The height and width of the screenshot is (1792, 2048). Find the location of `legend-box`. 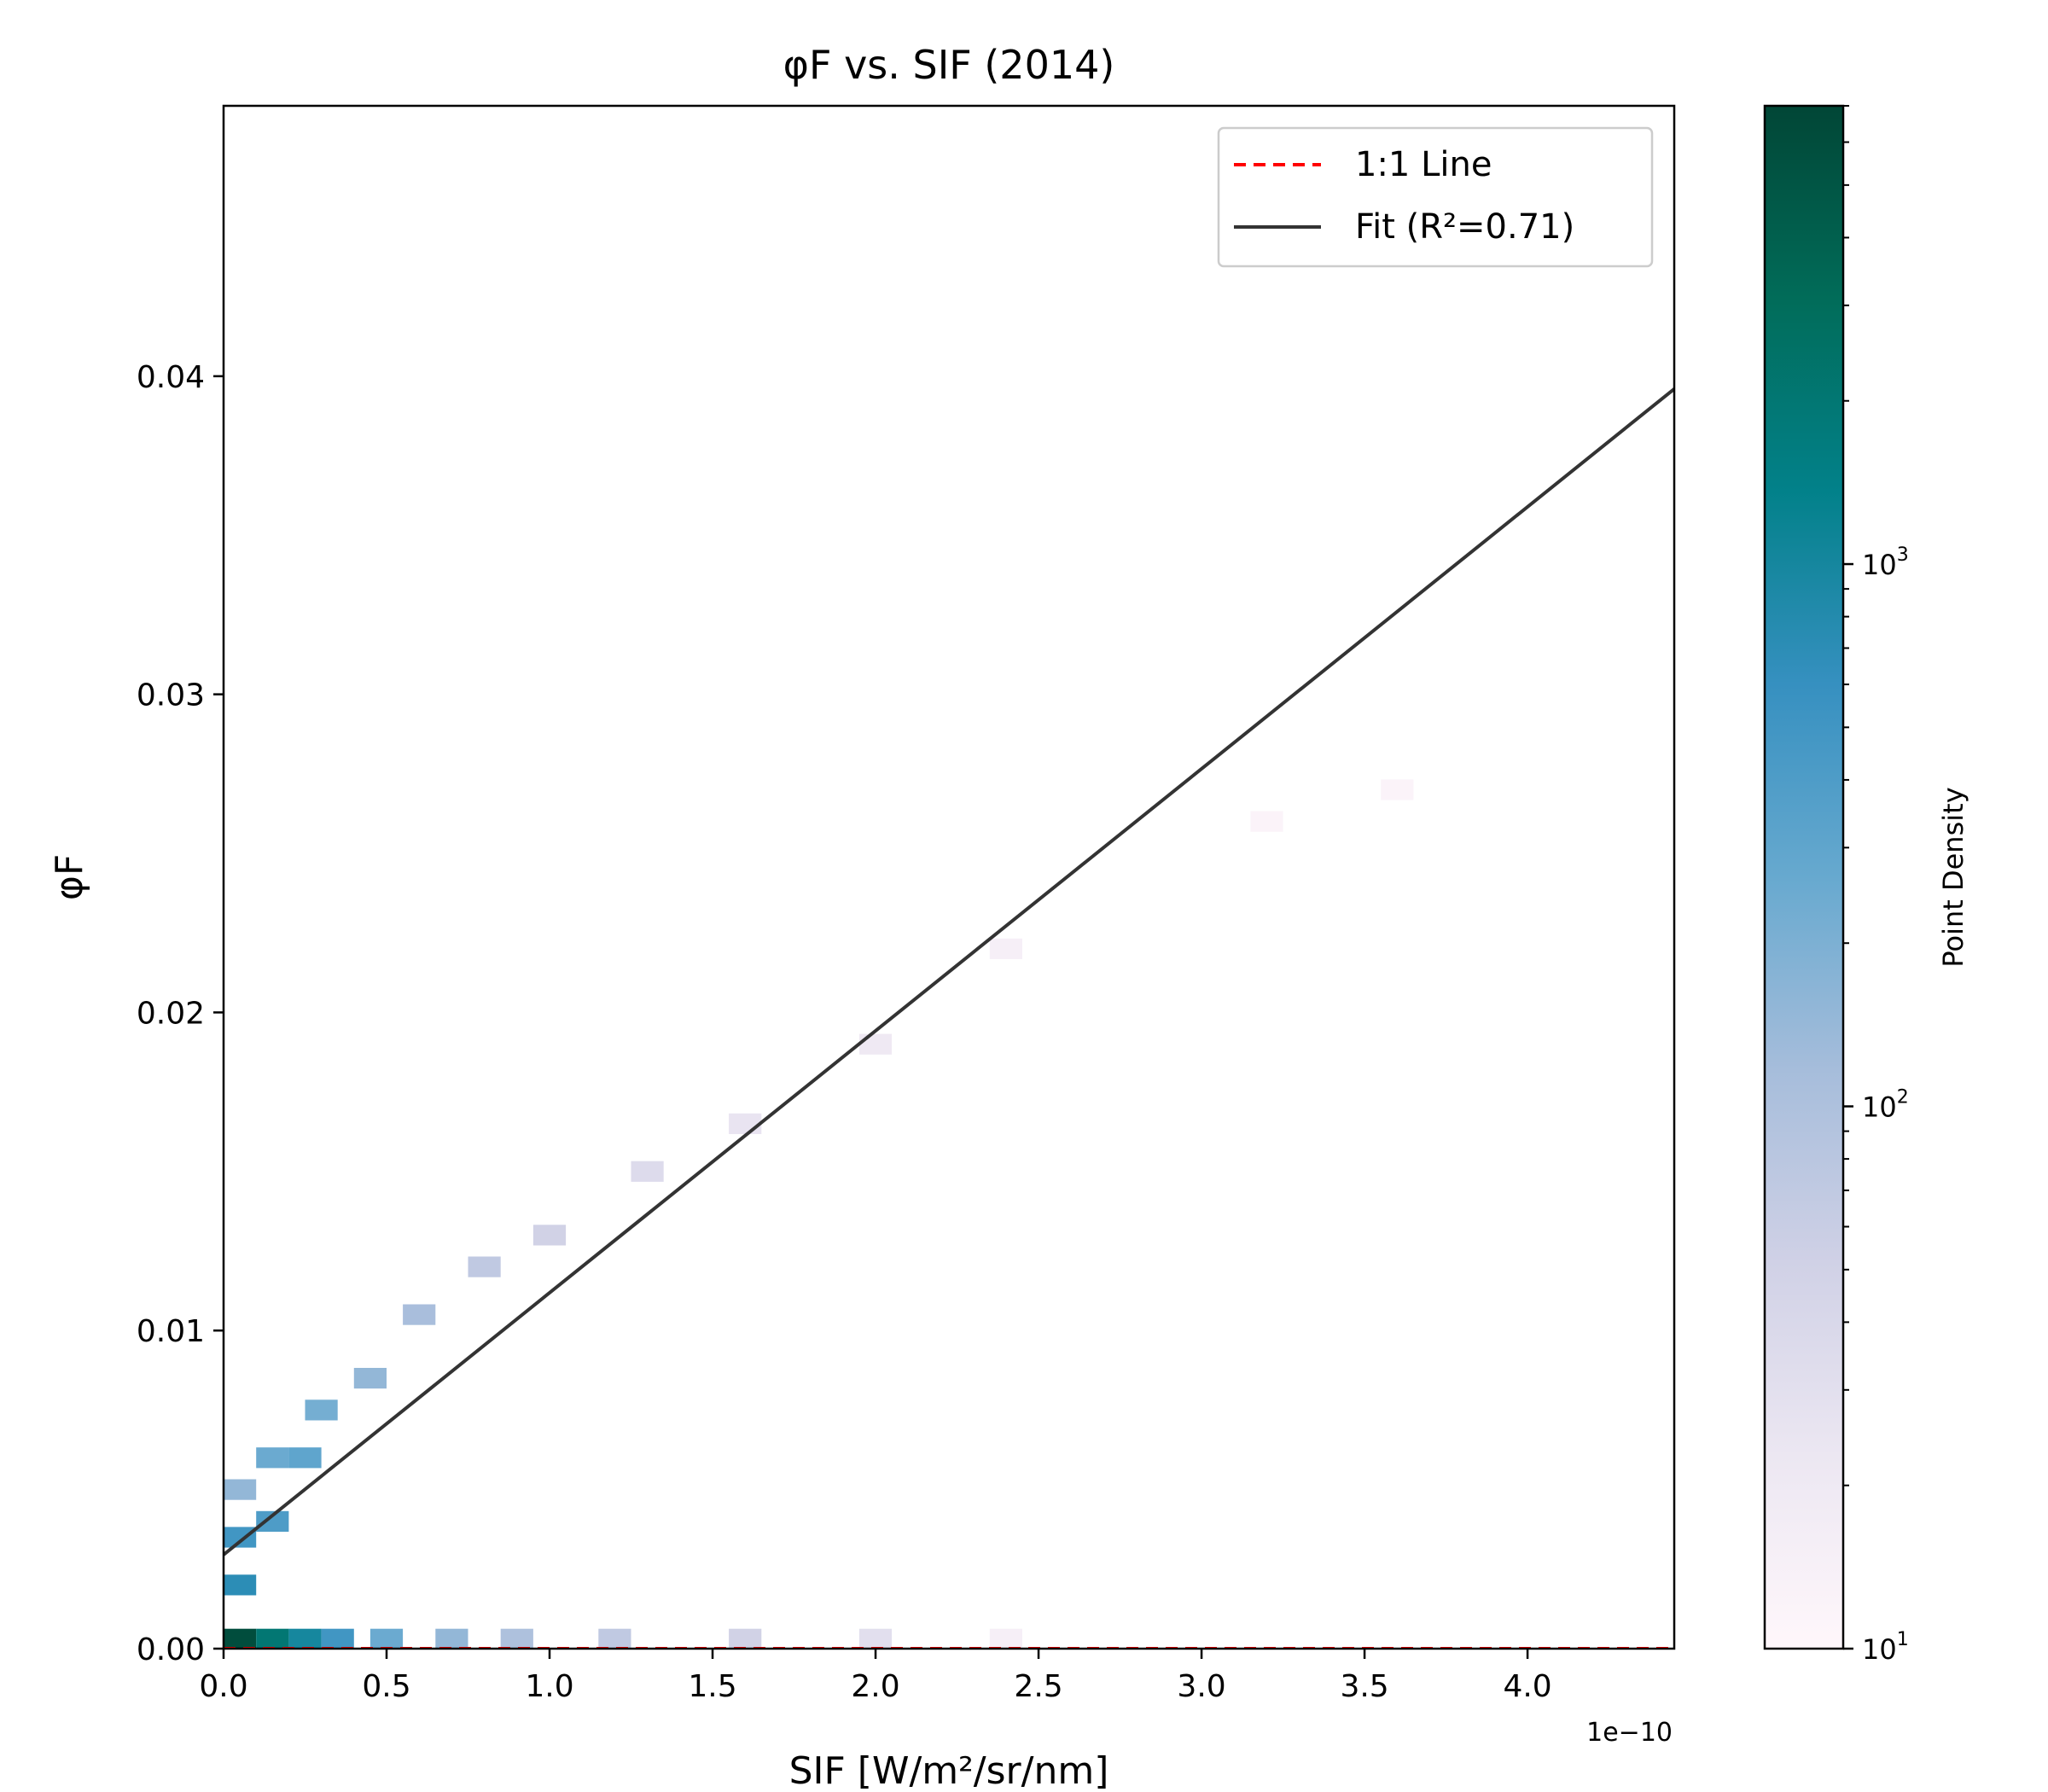

legend-box is located at coordinates (1435, 197).